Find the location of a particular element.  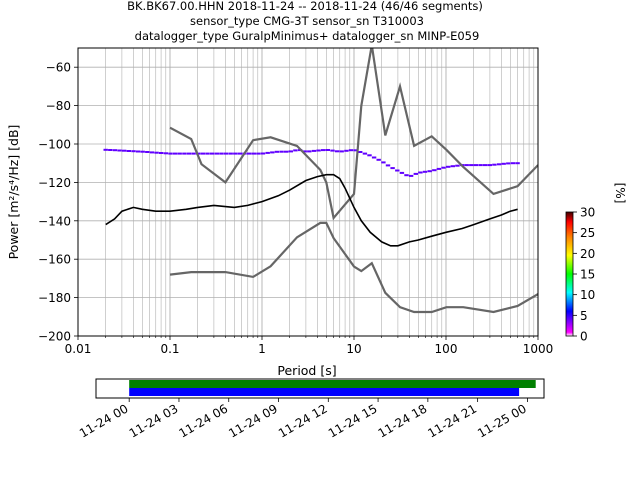

y-tick-label: −200 is located at coordinates (54, 337).